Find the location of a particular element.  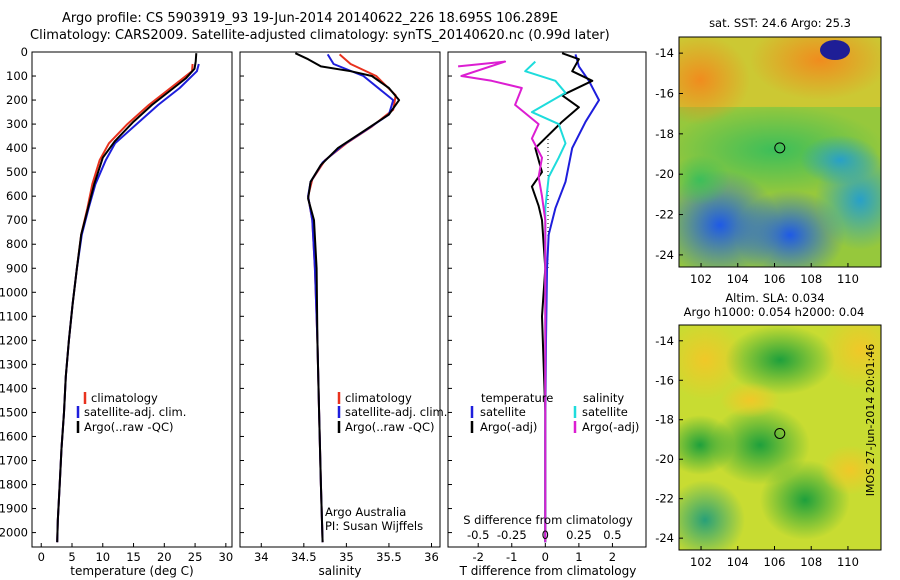

y-tick-label: 500 is located at coordinates (17, 172).